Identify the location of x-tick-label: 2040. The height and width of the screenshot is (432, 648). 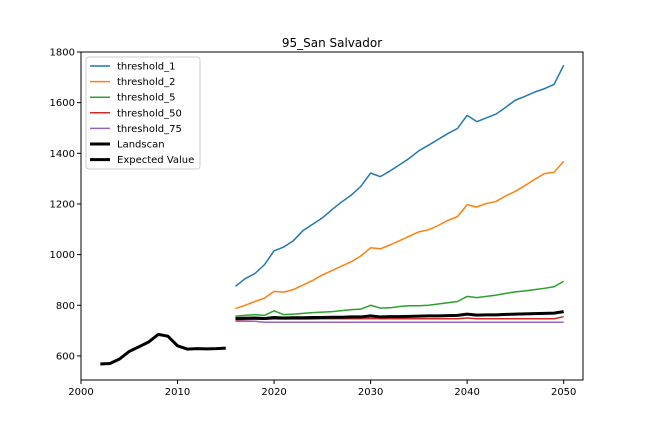
(466, 392).